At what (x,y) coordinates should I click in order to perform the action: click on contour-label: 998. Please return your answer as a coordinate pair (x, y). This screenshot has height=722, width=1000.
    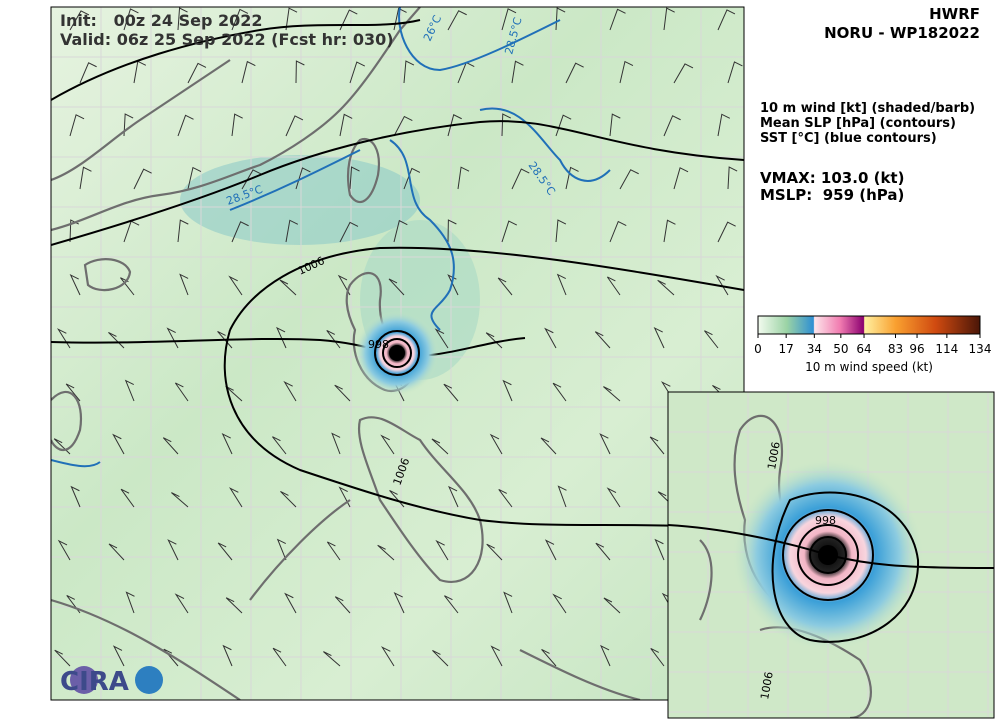
    Looking at the image, I should click on (378, 344).